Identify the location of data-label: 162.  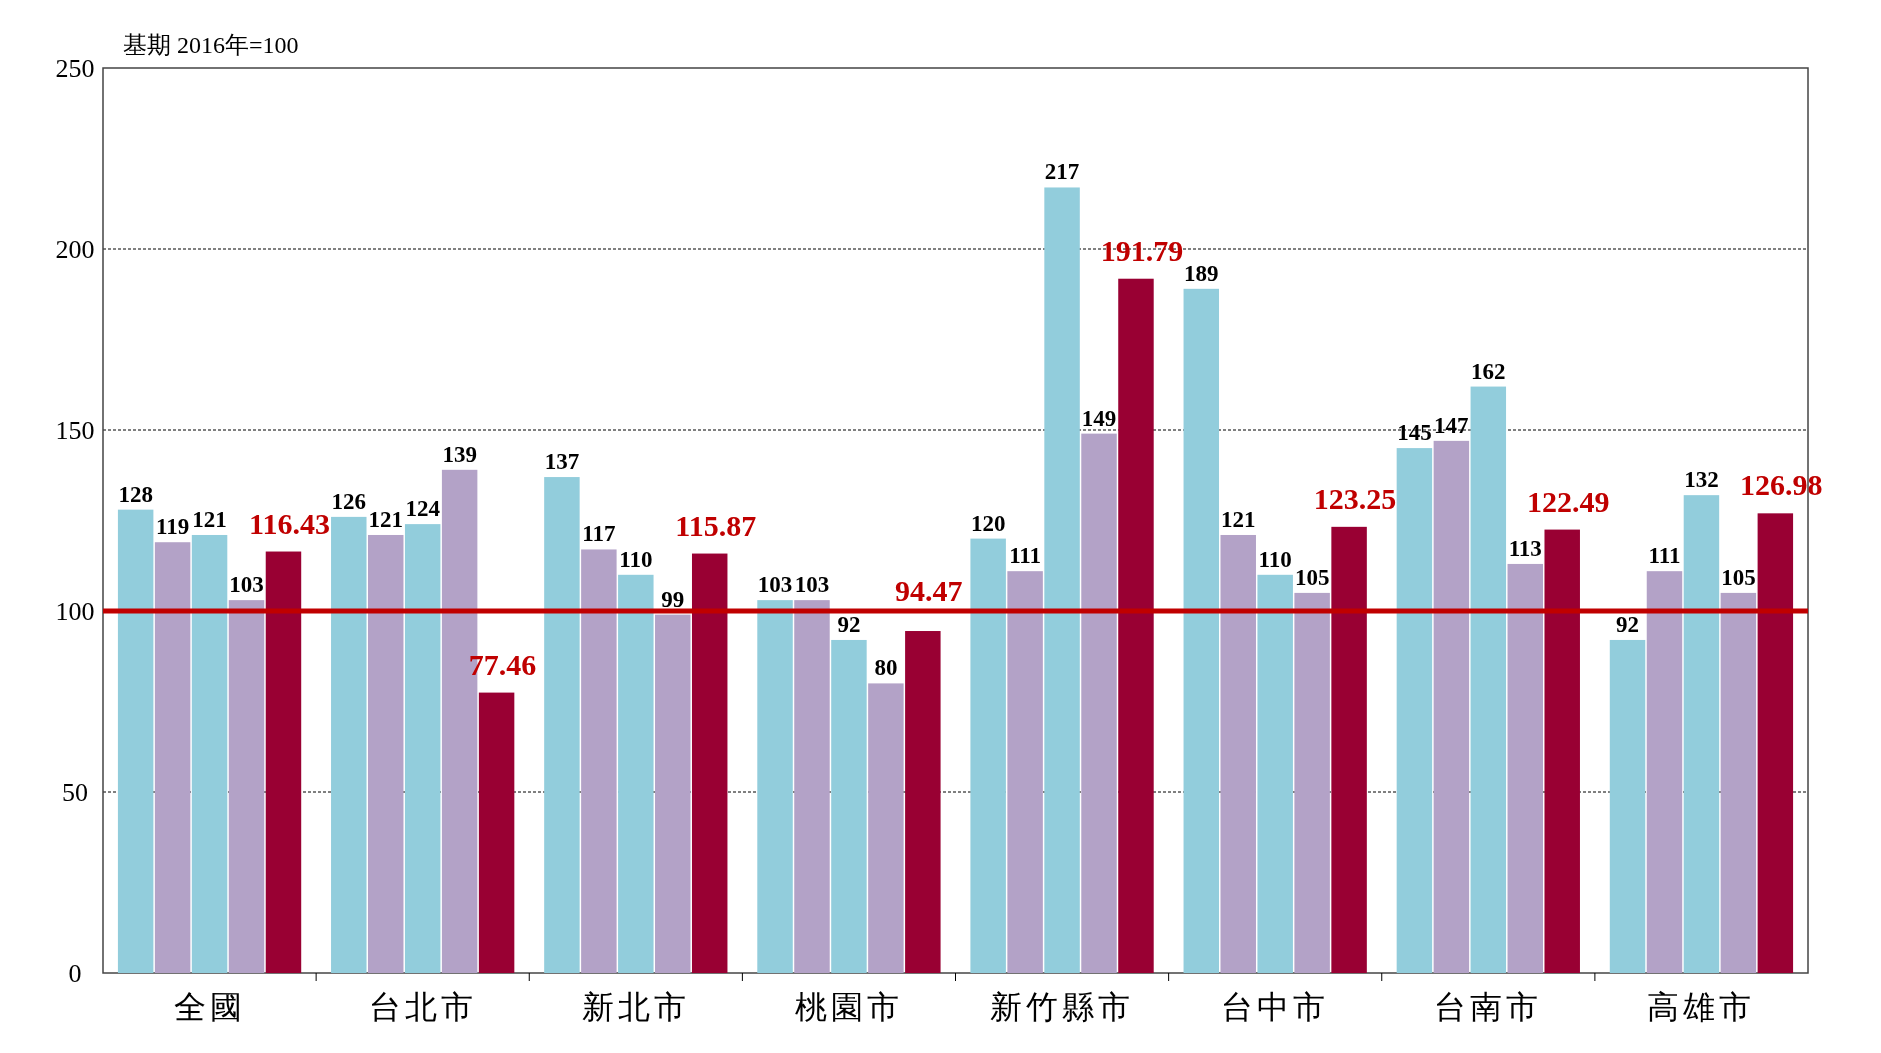
(1488, 371).